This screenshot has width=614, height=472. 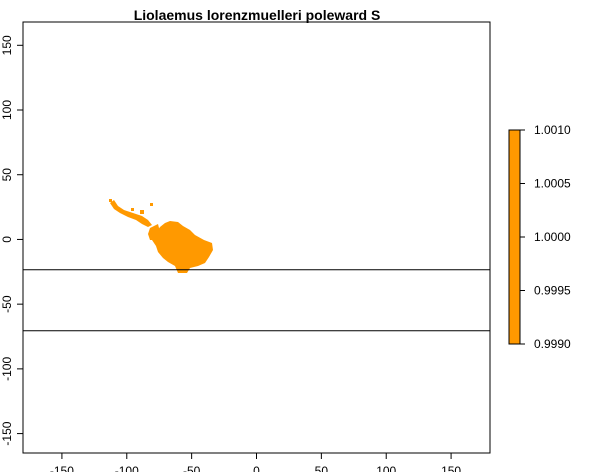 What do you see at coordinates (386, 468) in the screenshot?
I see `x-tick-label: 100` at bounding box center [386, 468].